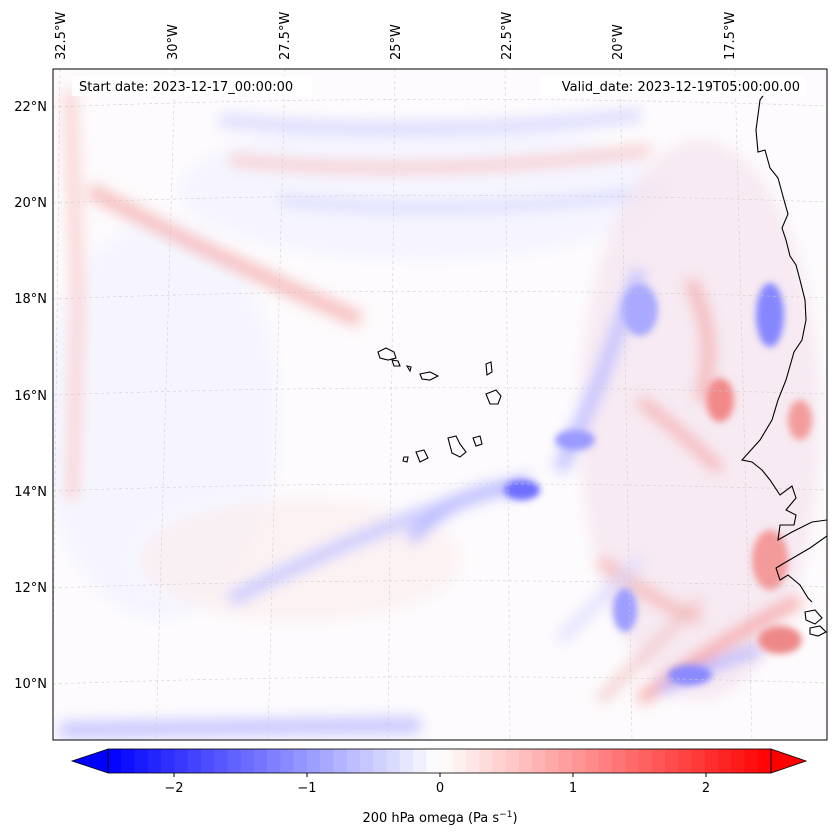  What do you see at coordinates (396, 42) in the screenshot?
I see `lon-label: 25°W` at bounding box center [396, 42].